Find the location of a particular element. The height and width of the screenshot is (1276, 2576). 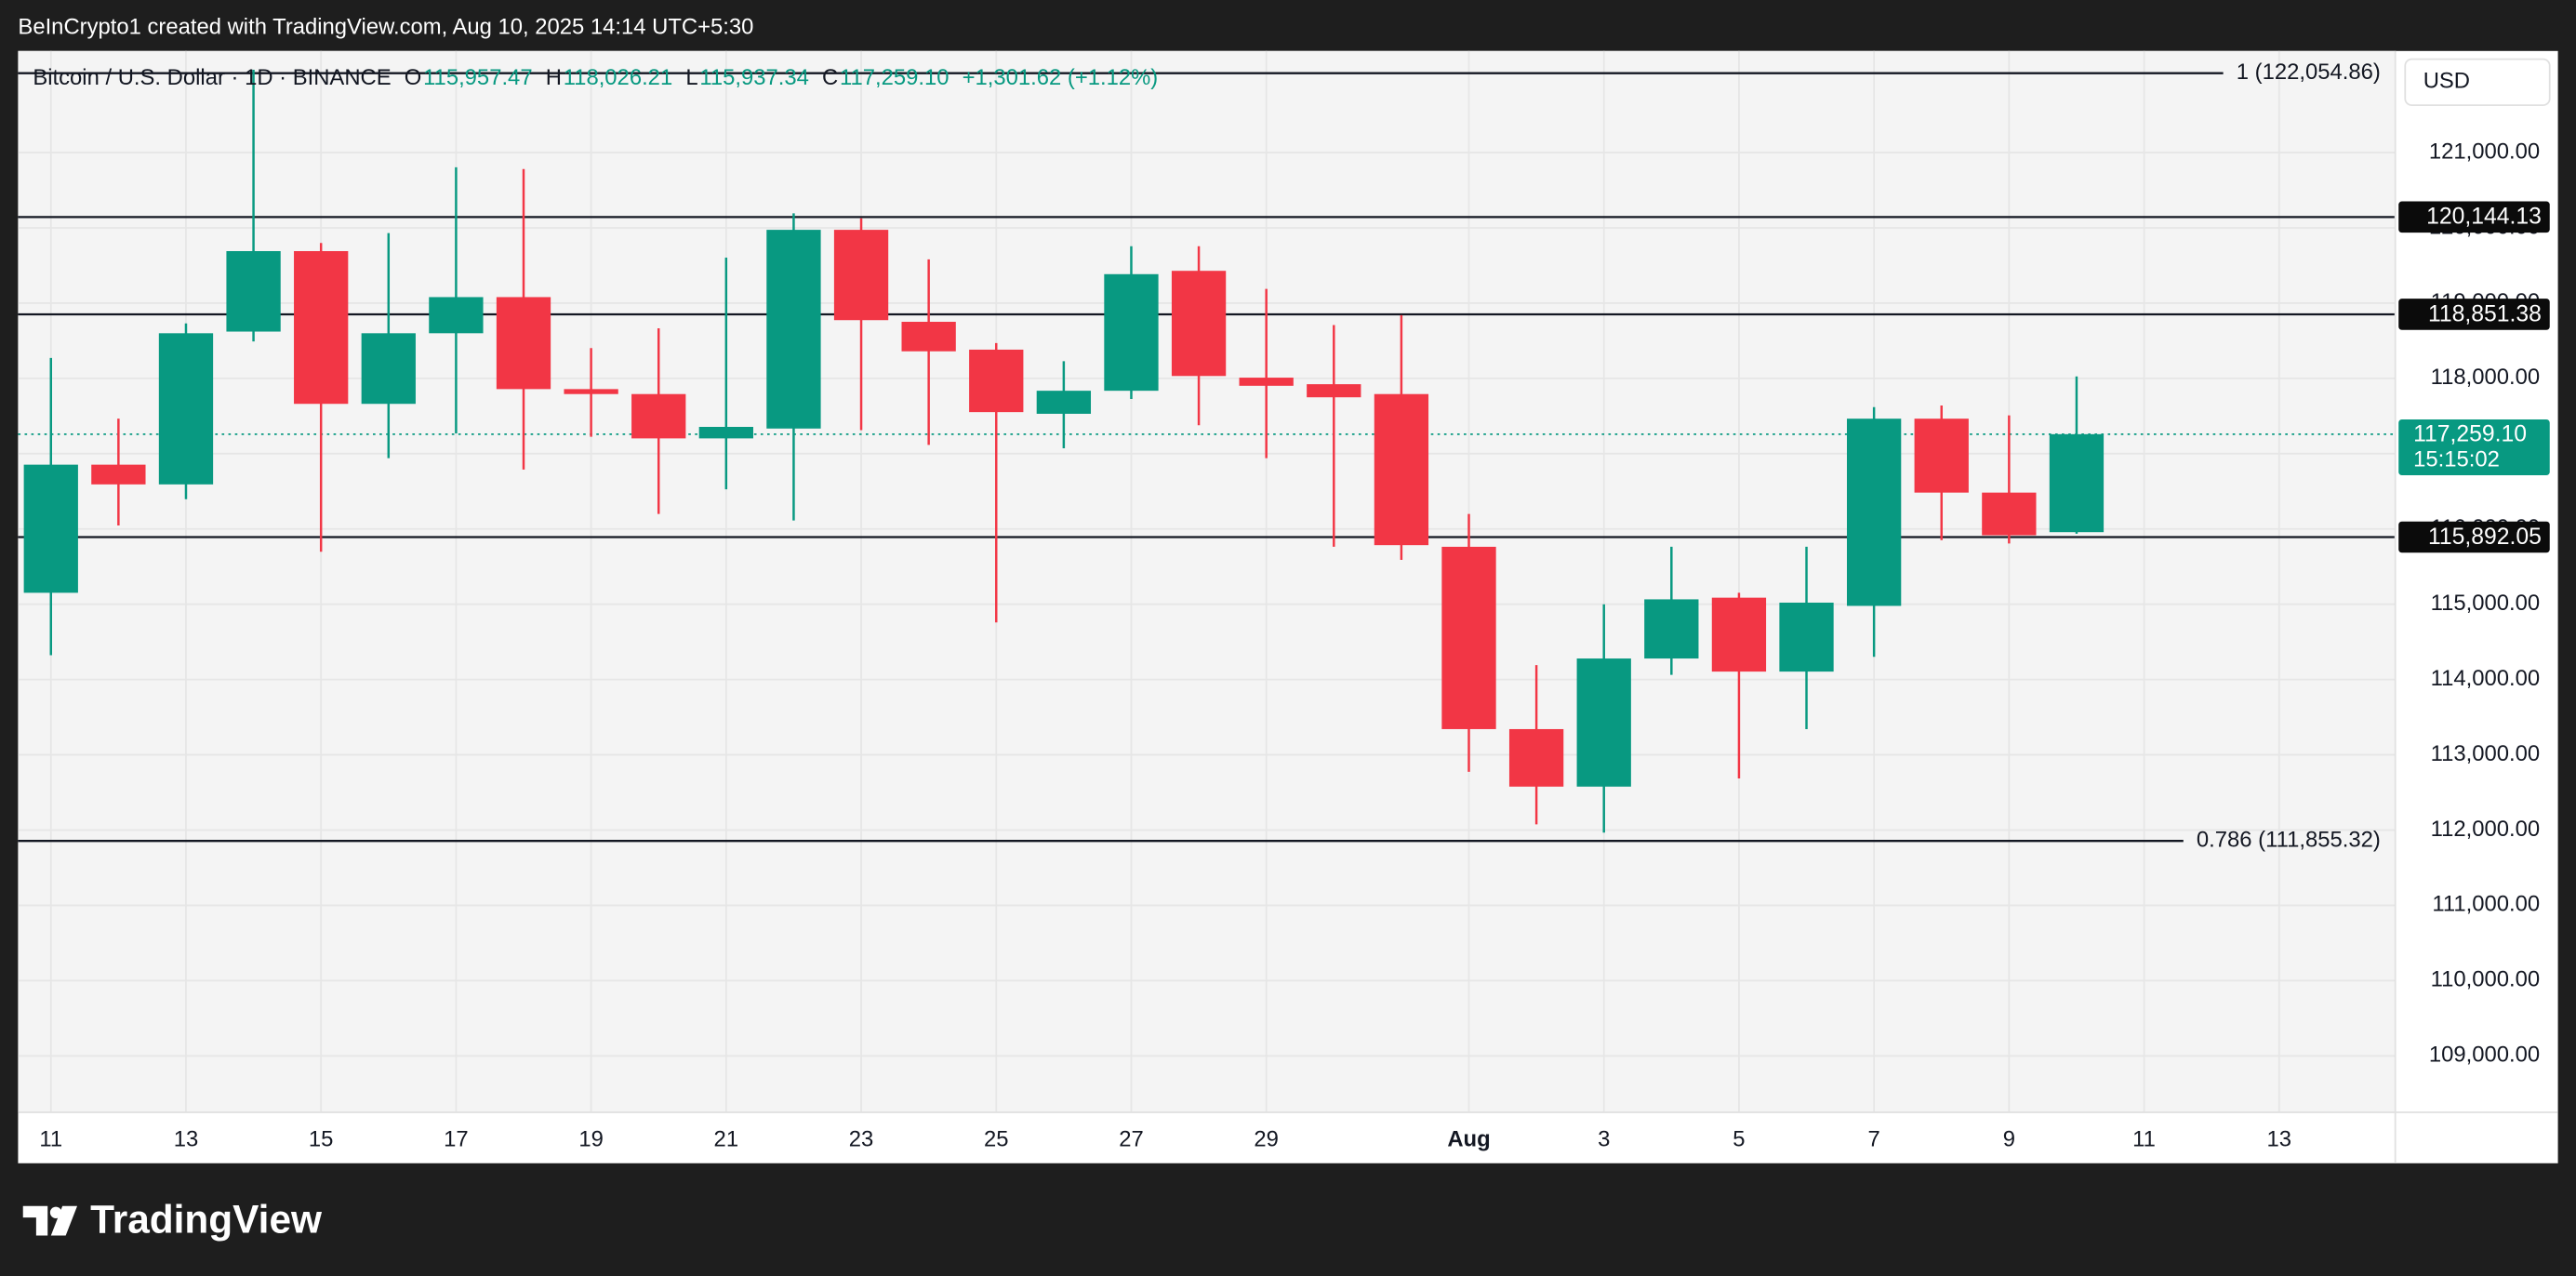

level-label: 0.786 (111,855.32) is located at coordinates (2289, 840).